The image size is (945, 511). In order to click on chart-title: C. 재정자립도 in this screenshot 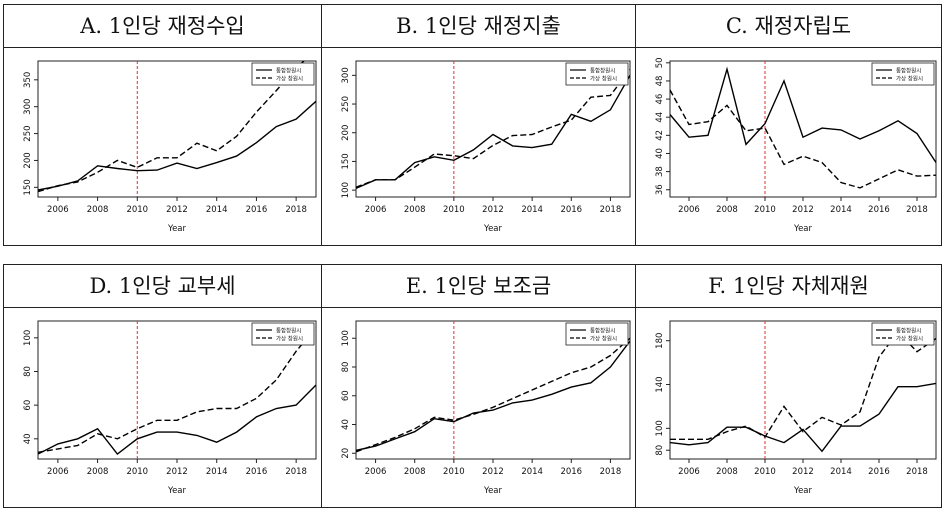, I will do `click(788, 26)`.